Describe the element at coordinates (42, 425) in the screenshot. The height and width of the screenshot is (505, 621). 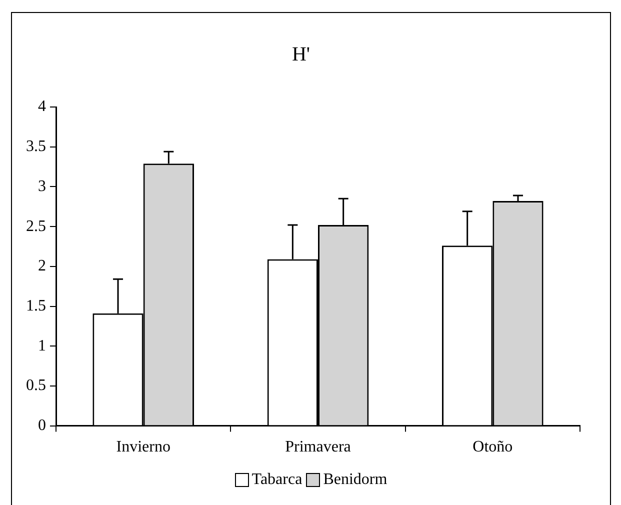
I see `y-tick-label: 0` at that location.